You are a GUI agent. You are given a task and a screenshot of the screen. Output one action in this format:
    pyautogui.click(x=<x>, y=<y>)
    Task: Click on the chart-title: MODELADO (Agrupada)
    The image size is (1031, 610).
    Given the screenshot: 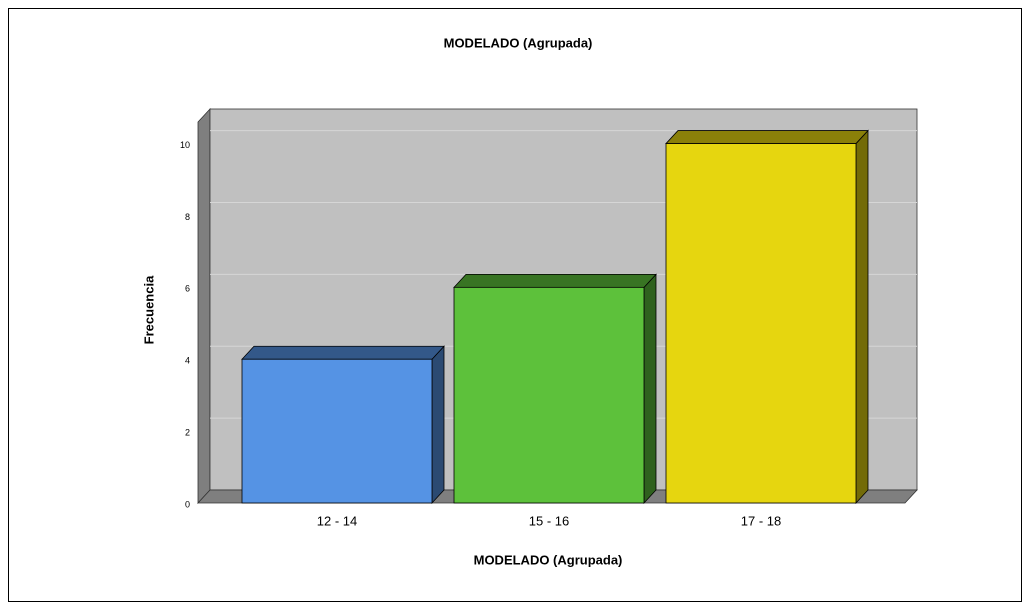 What is the action you would take?
    pyautogui.click(x=518, y=42)
    